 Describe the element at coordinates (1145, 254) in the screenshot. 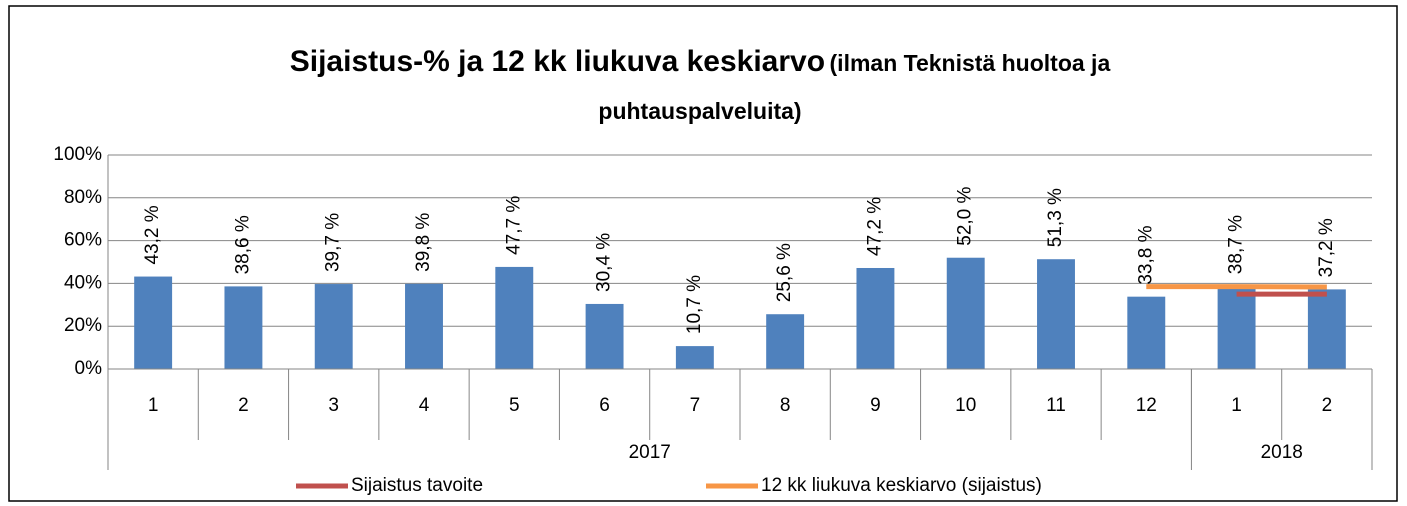

I see `data-label: 33,8 %` at that location.